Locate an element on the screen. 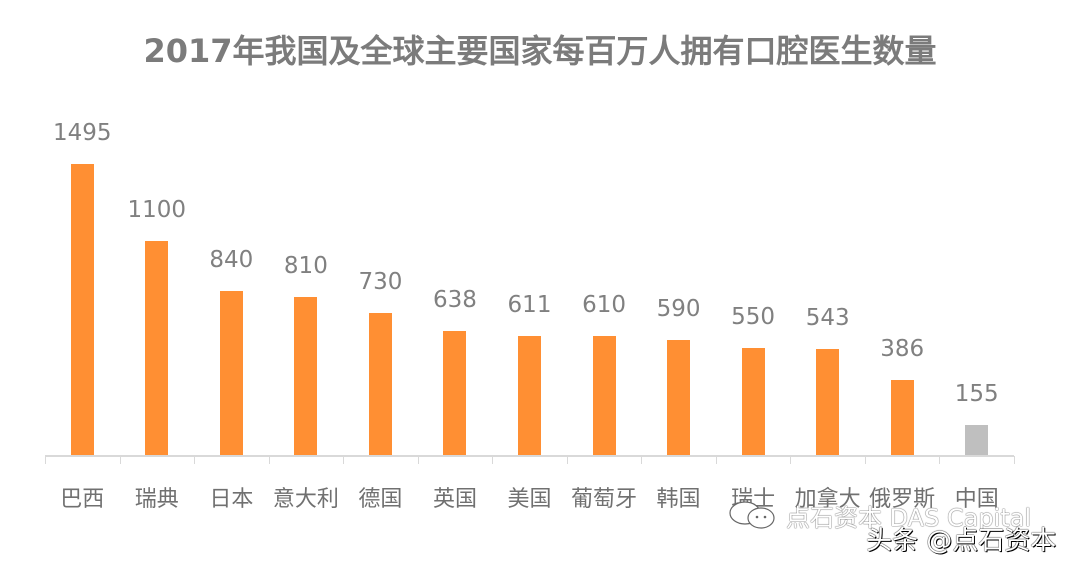 This screenshot has height=565, width=1080. x-axis-line is located at coordinates (529, 456).